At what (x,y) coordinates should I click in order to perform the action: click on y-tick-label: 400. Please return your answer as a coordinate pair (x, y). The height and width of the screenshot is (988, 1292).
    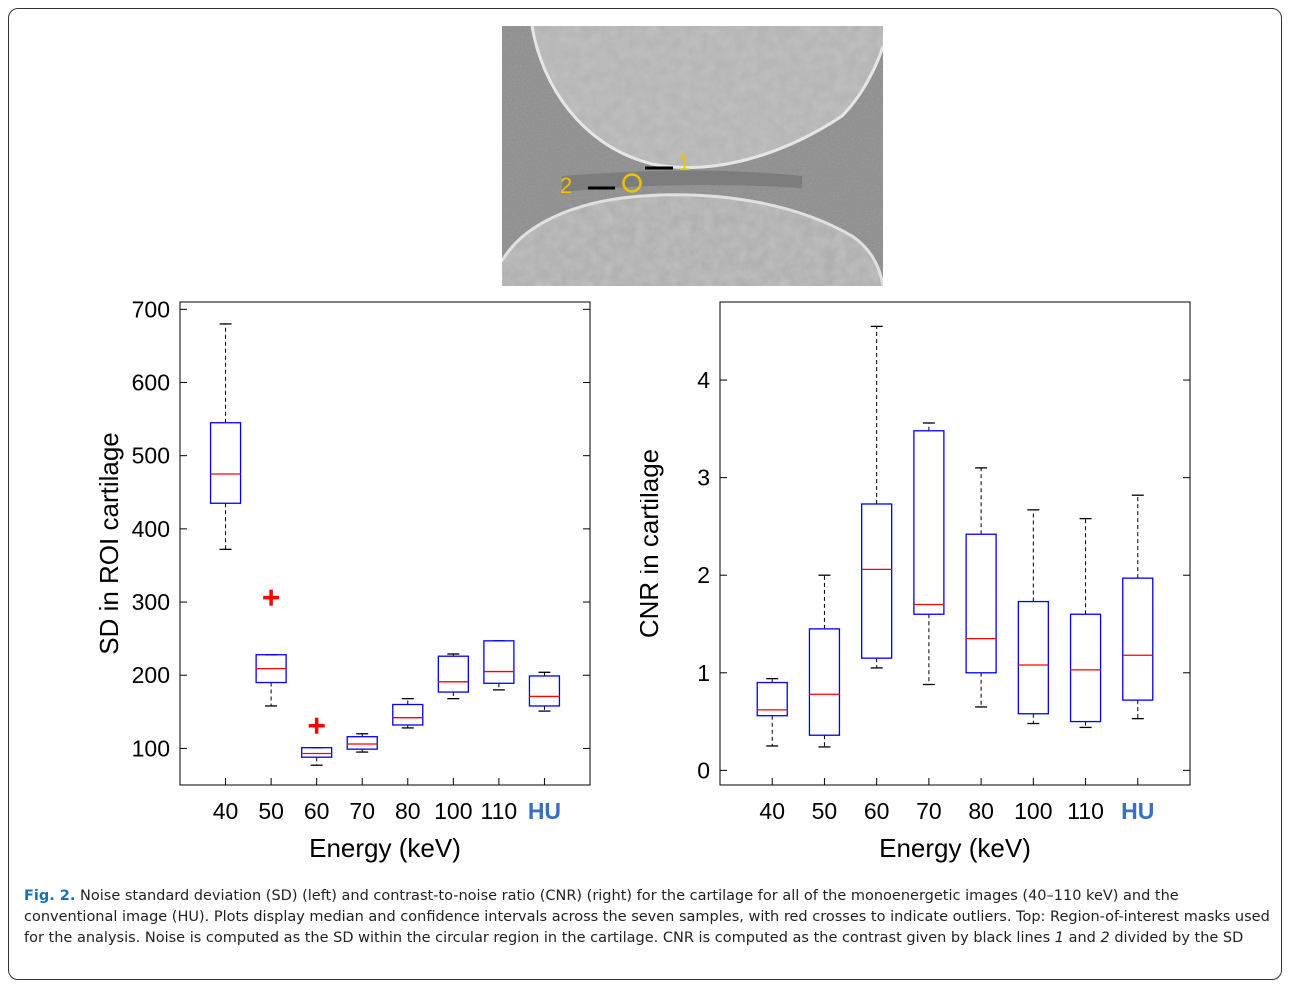
    Looking at the image, I should click on (151, 529).